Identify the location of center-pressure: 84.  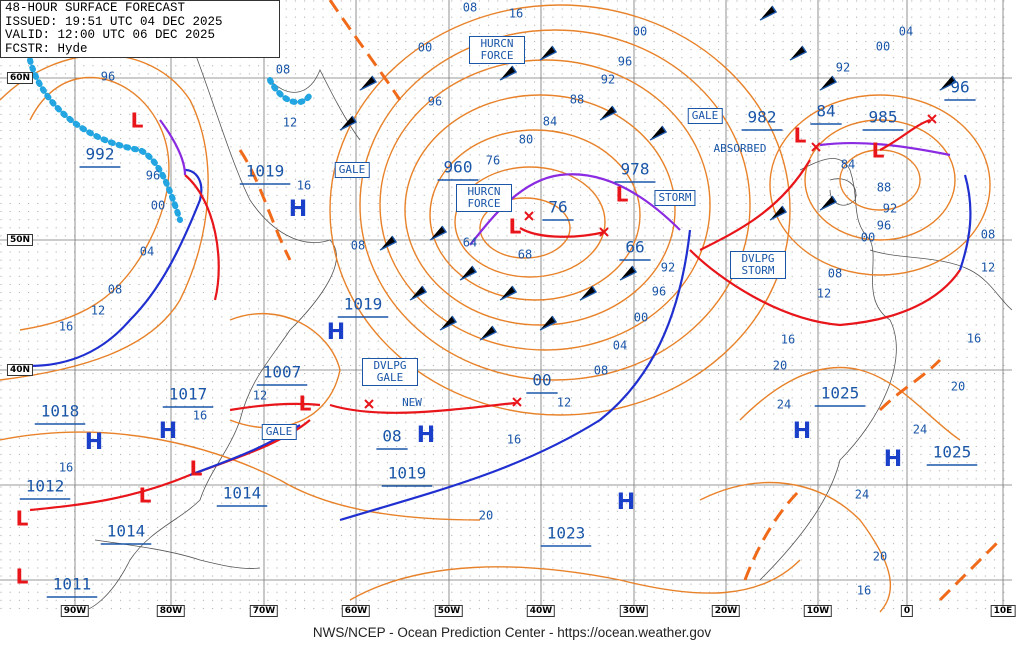
(825, 111).